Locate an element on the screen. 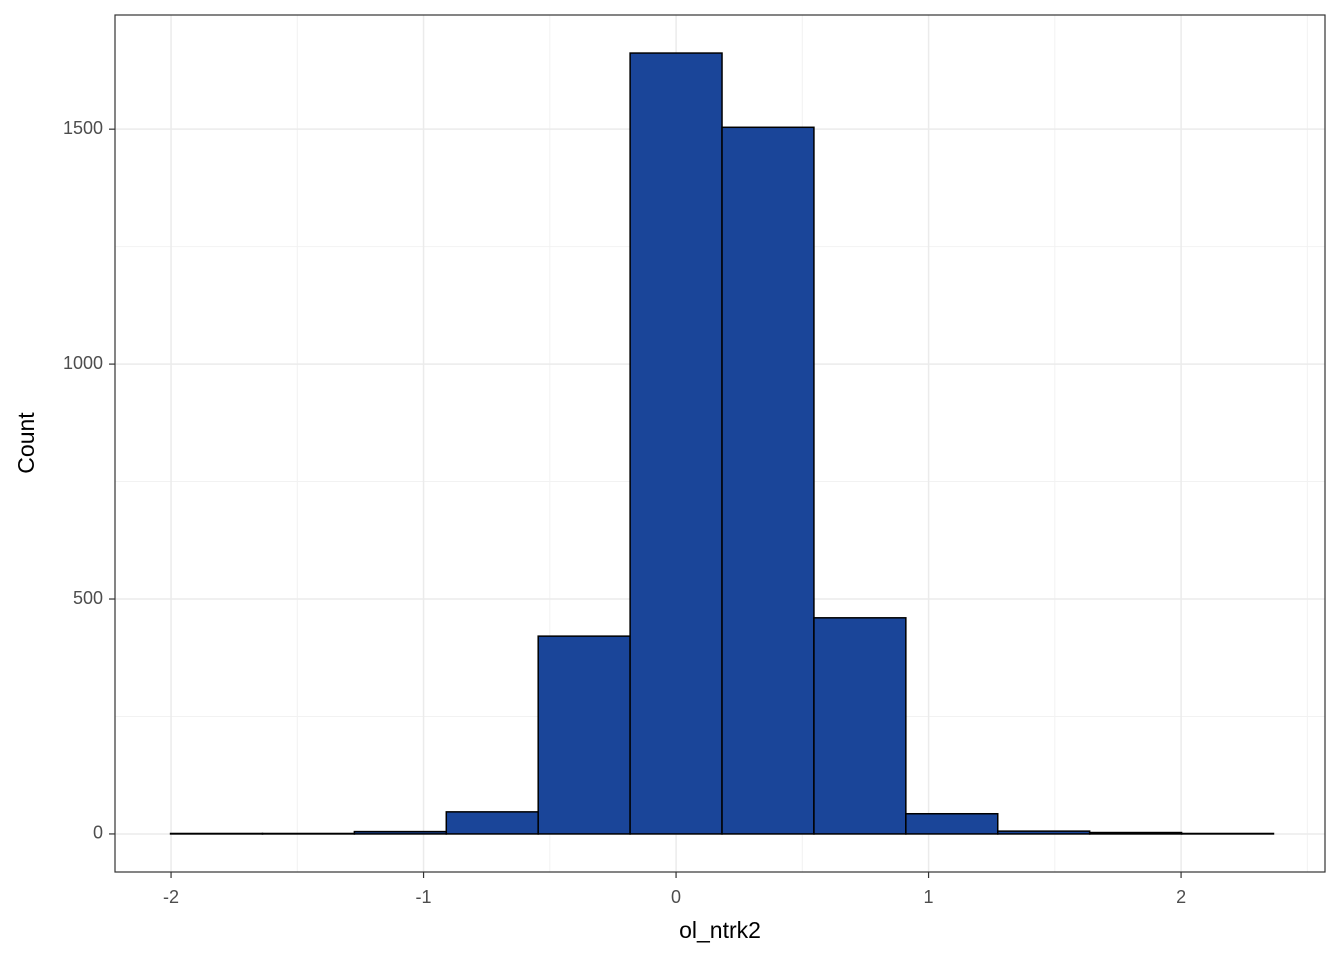 The image size is (1344, 965). y-tick-label: 1500 is located at coordinates (83, 128).